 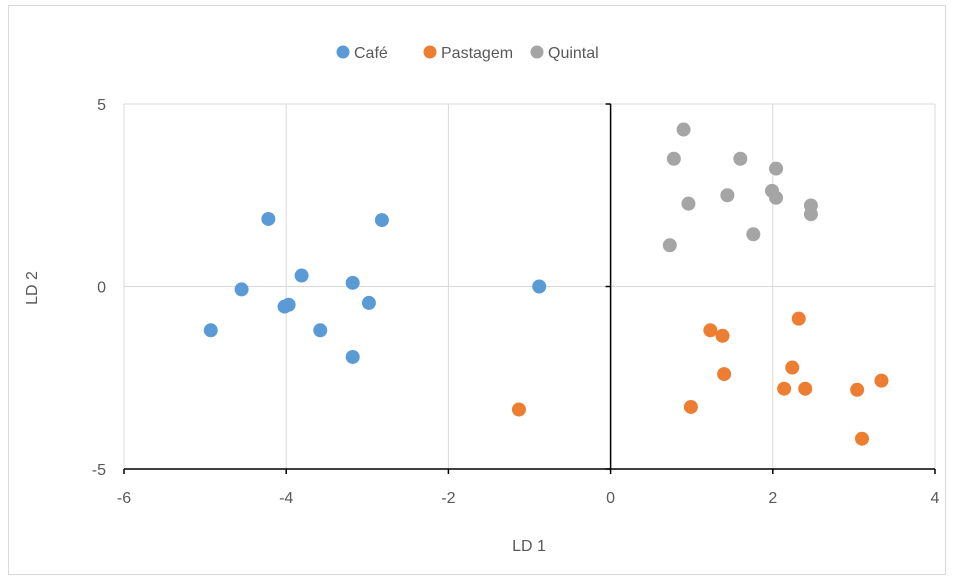 What do you see at coordinates (935, 498) in the screenshot?
I see `x-tick-label: 4` at bounding box center [935, 498].